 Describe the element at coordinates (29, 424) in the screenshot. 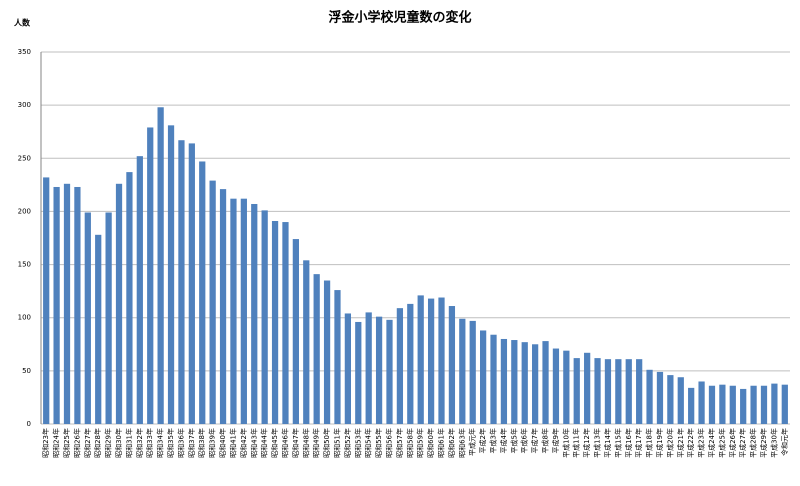

I see `y-tick-label: 0` at that location.